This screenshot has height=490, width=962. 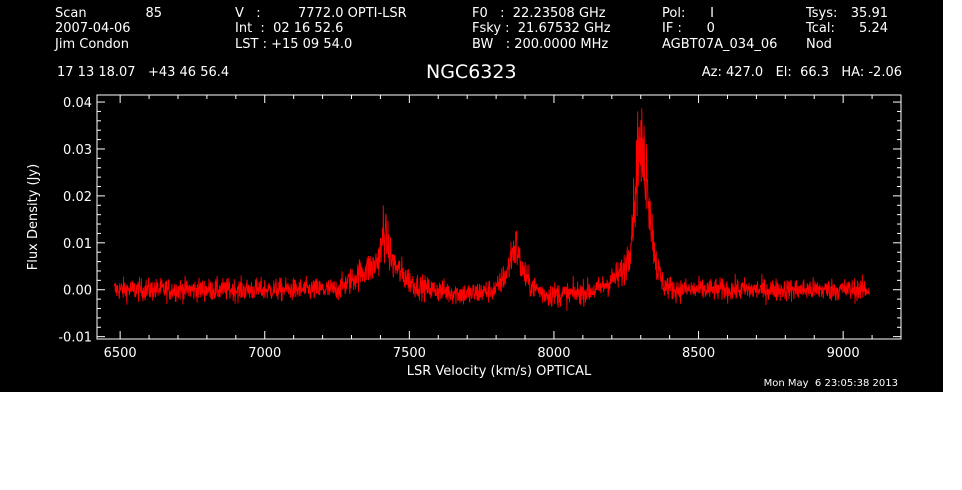 What do you see at coordinates (153, 13) in the screenshot?
I see `scan-number: 85` at bounding box center [153, 13].